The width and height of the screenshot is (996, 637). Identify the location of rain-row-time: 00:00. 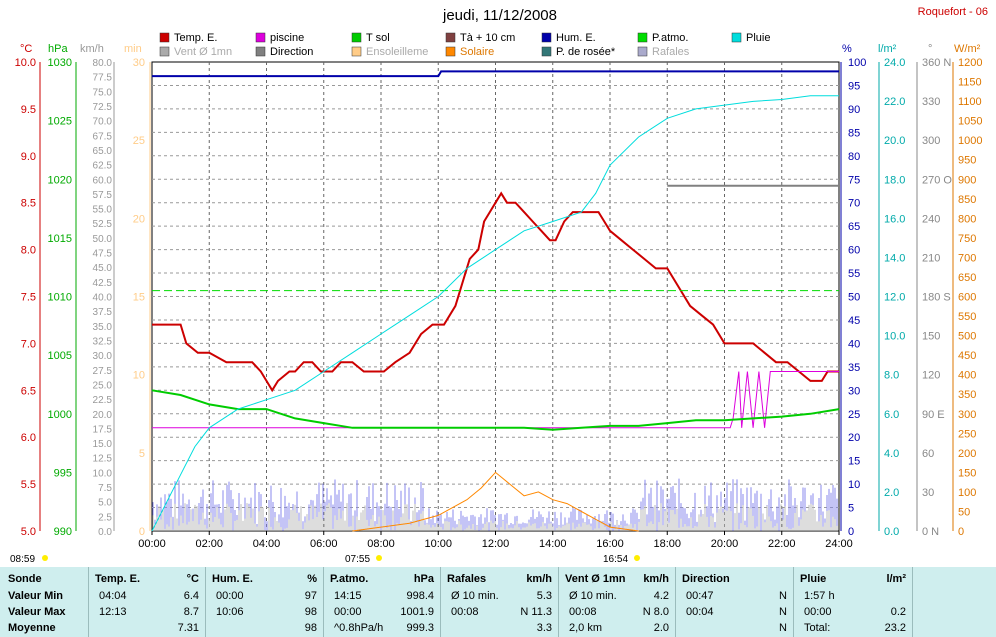
(818, 612).